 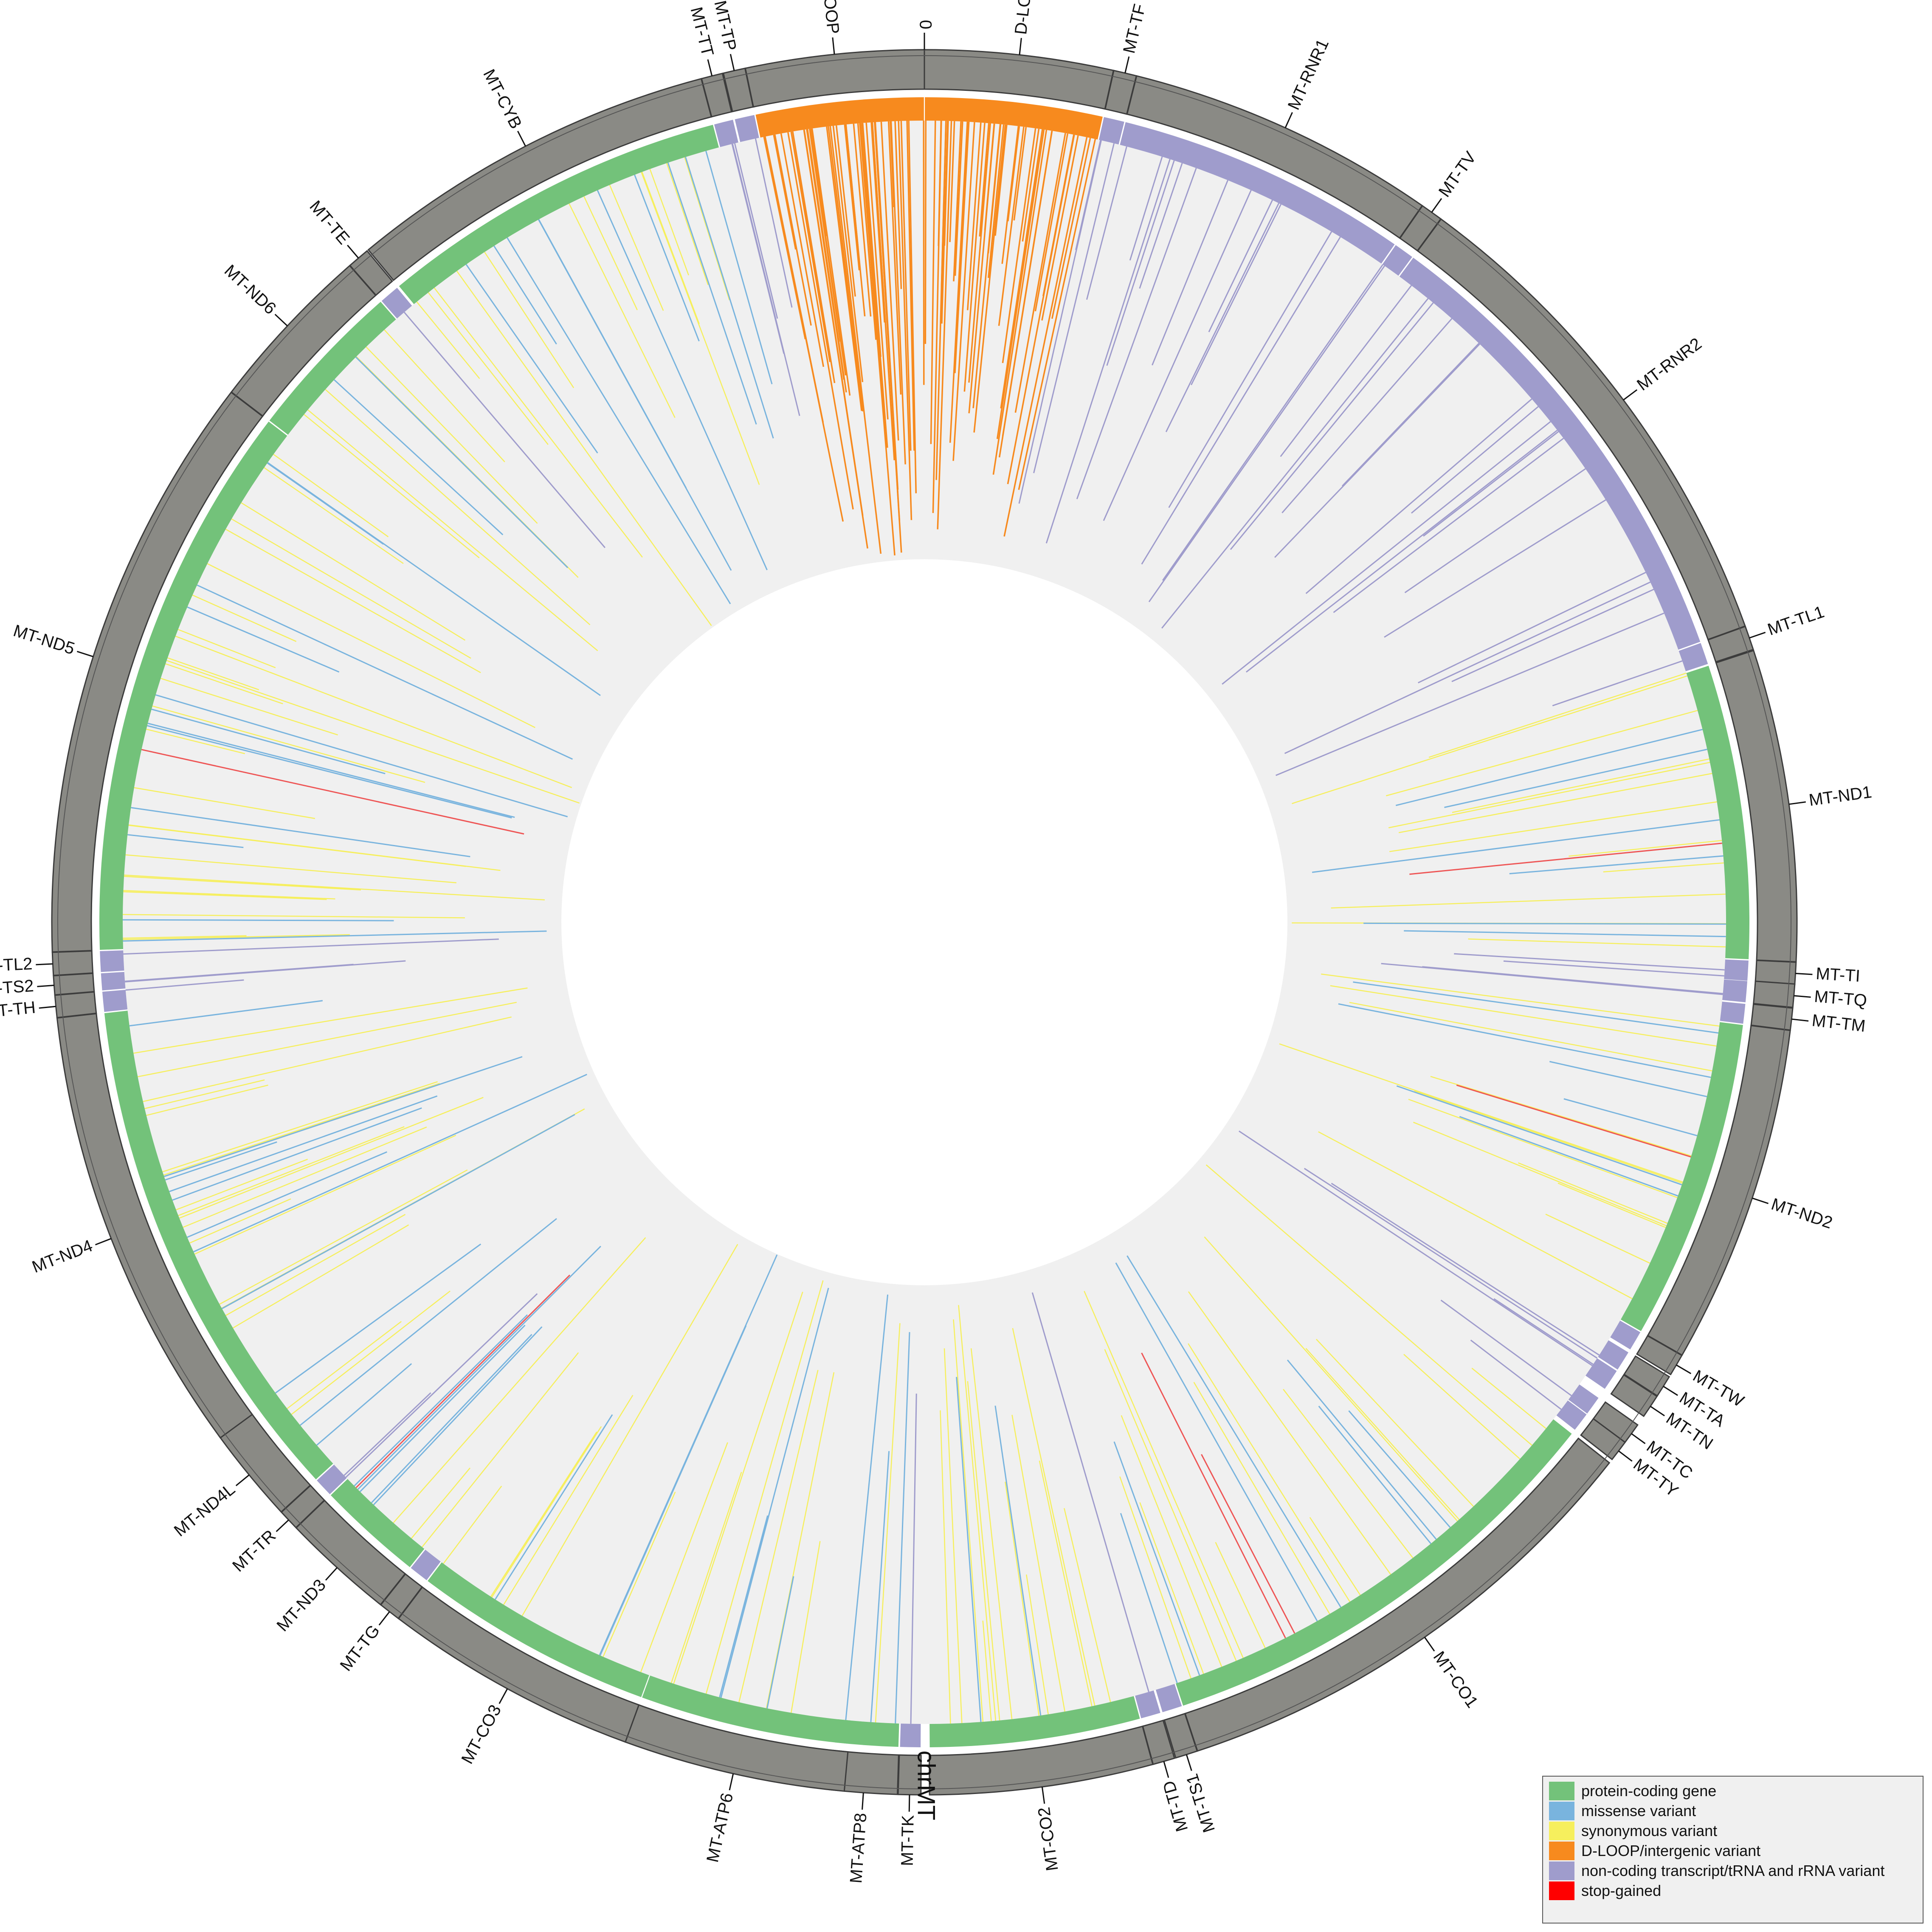 What do you see at coordinates (1733, 1811) in the screenshot?
I see `legend-item: missense variant` at bounding box center [1733, 1811].